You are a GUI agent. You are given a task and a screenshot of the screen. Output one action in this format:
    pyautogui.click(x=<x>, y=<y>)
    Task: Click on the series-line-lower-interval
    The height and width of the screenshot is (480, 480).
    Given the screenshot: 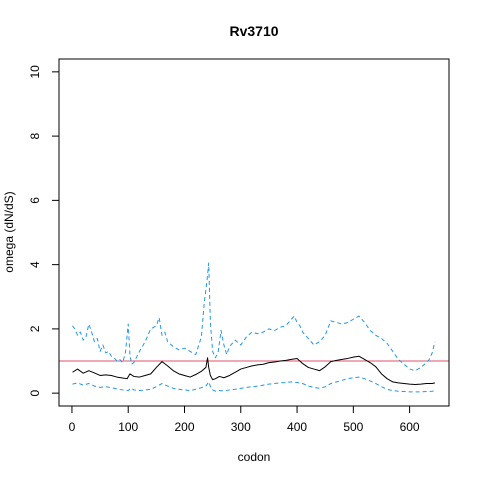 What is the action you would take?
    pyautogui.click(x=253, y=384)
    